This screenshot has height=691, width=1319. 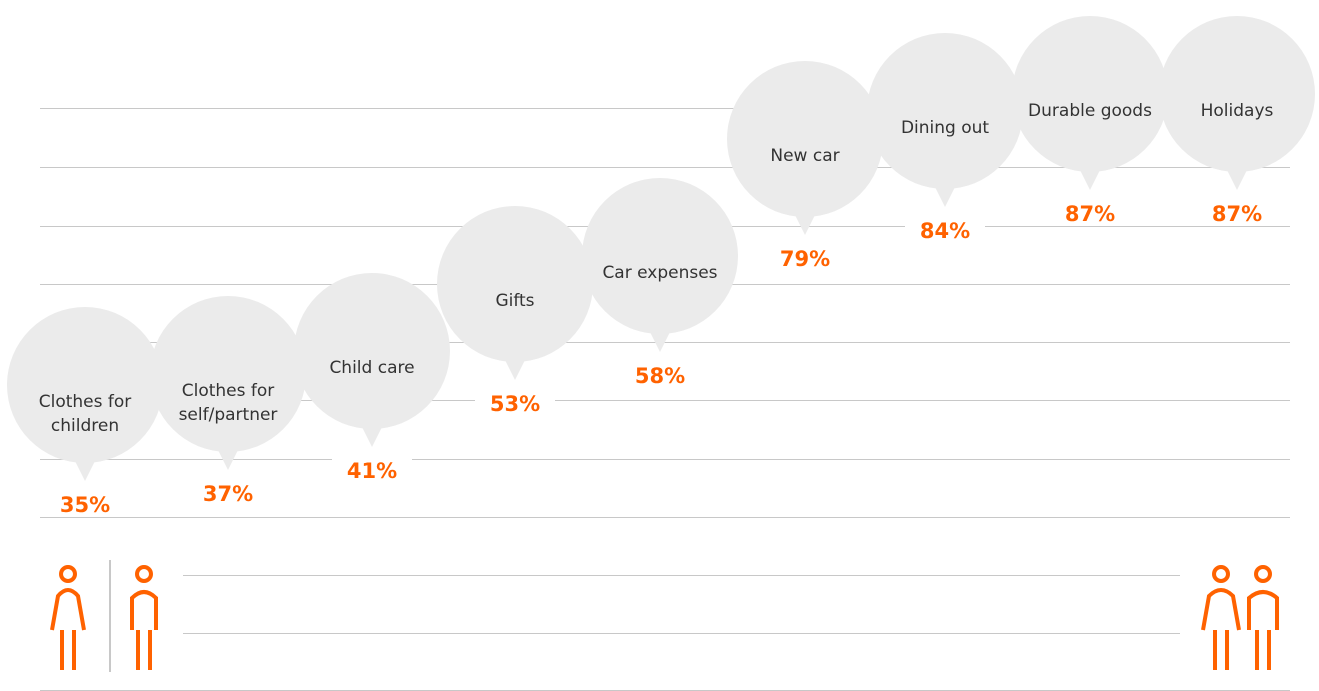 I want to click on value-label: 41%, so click(x=372, y=471).